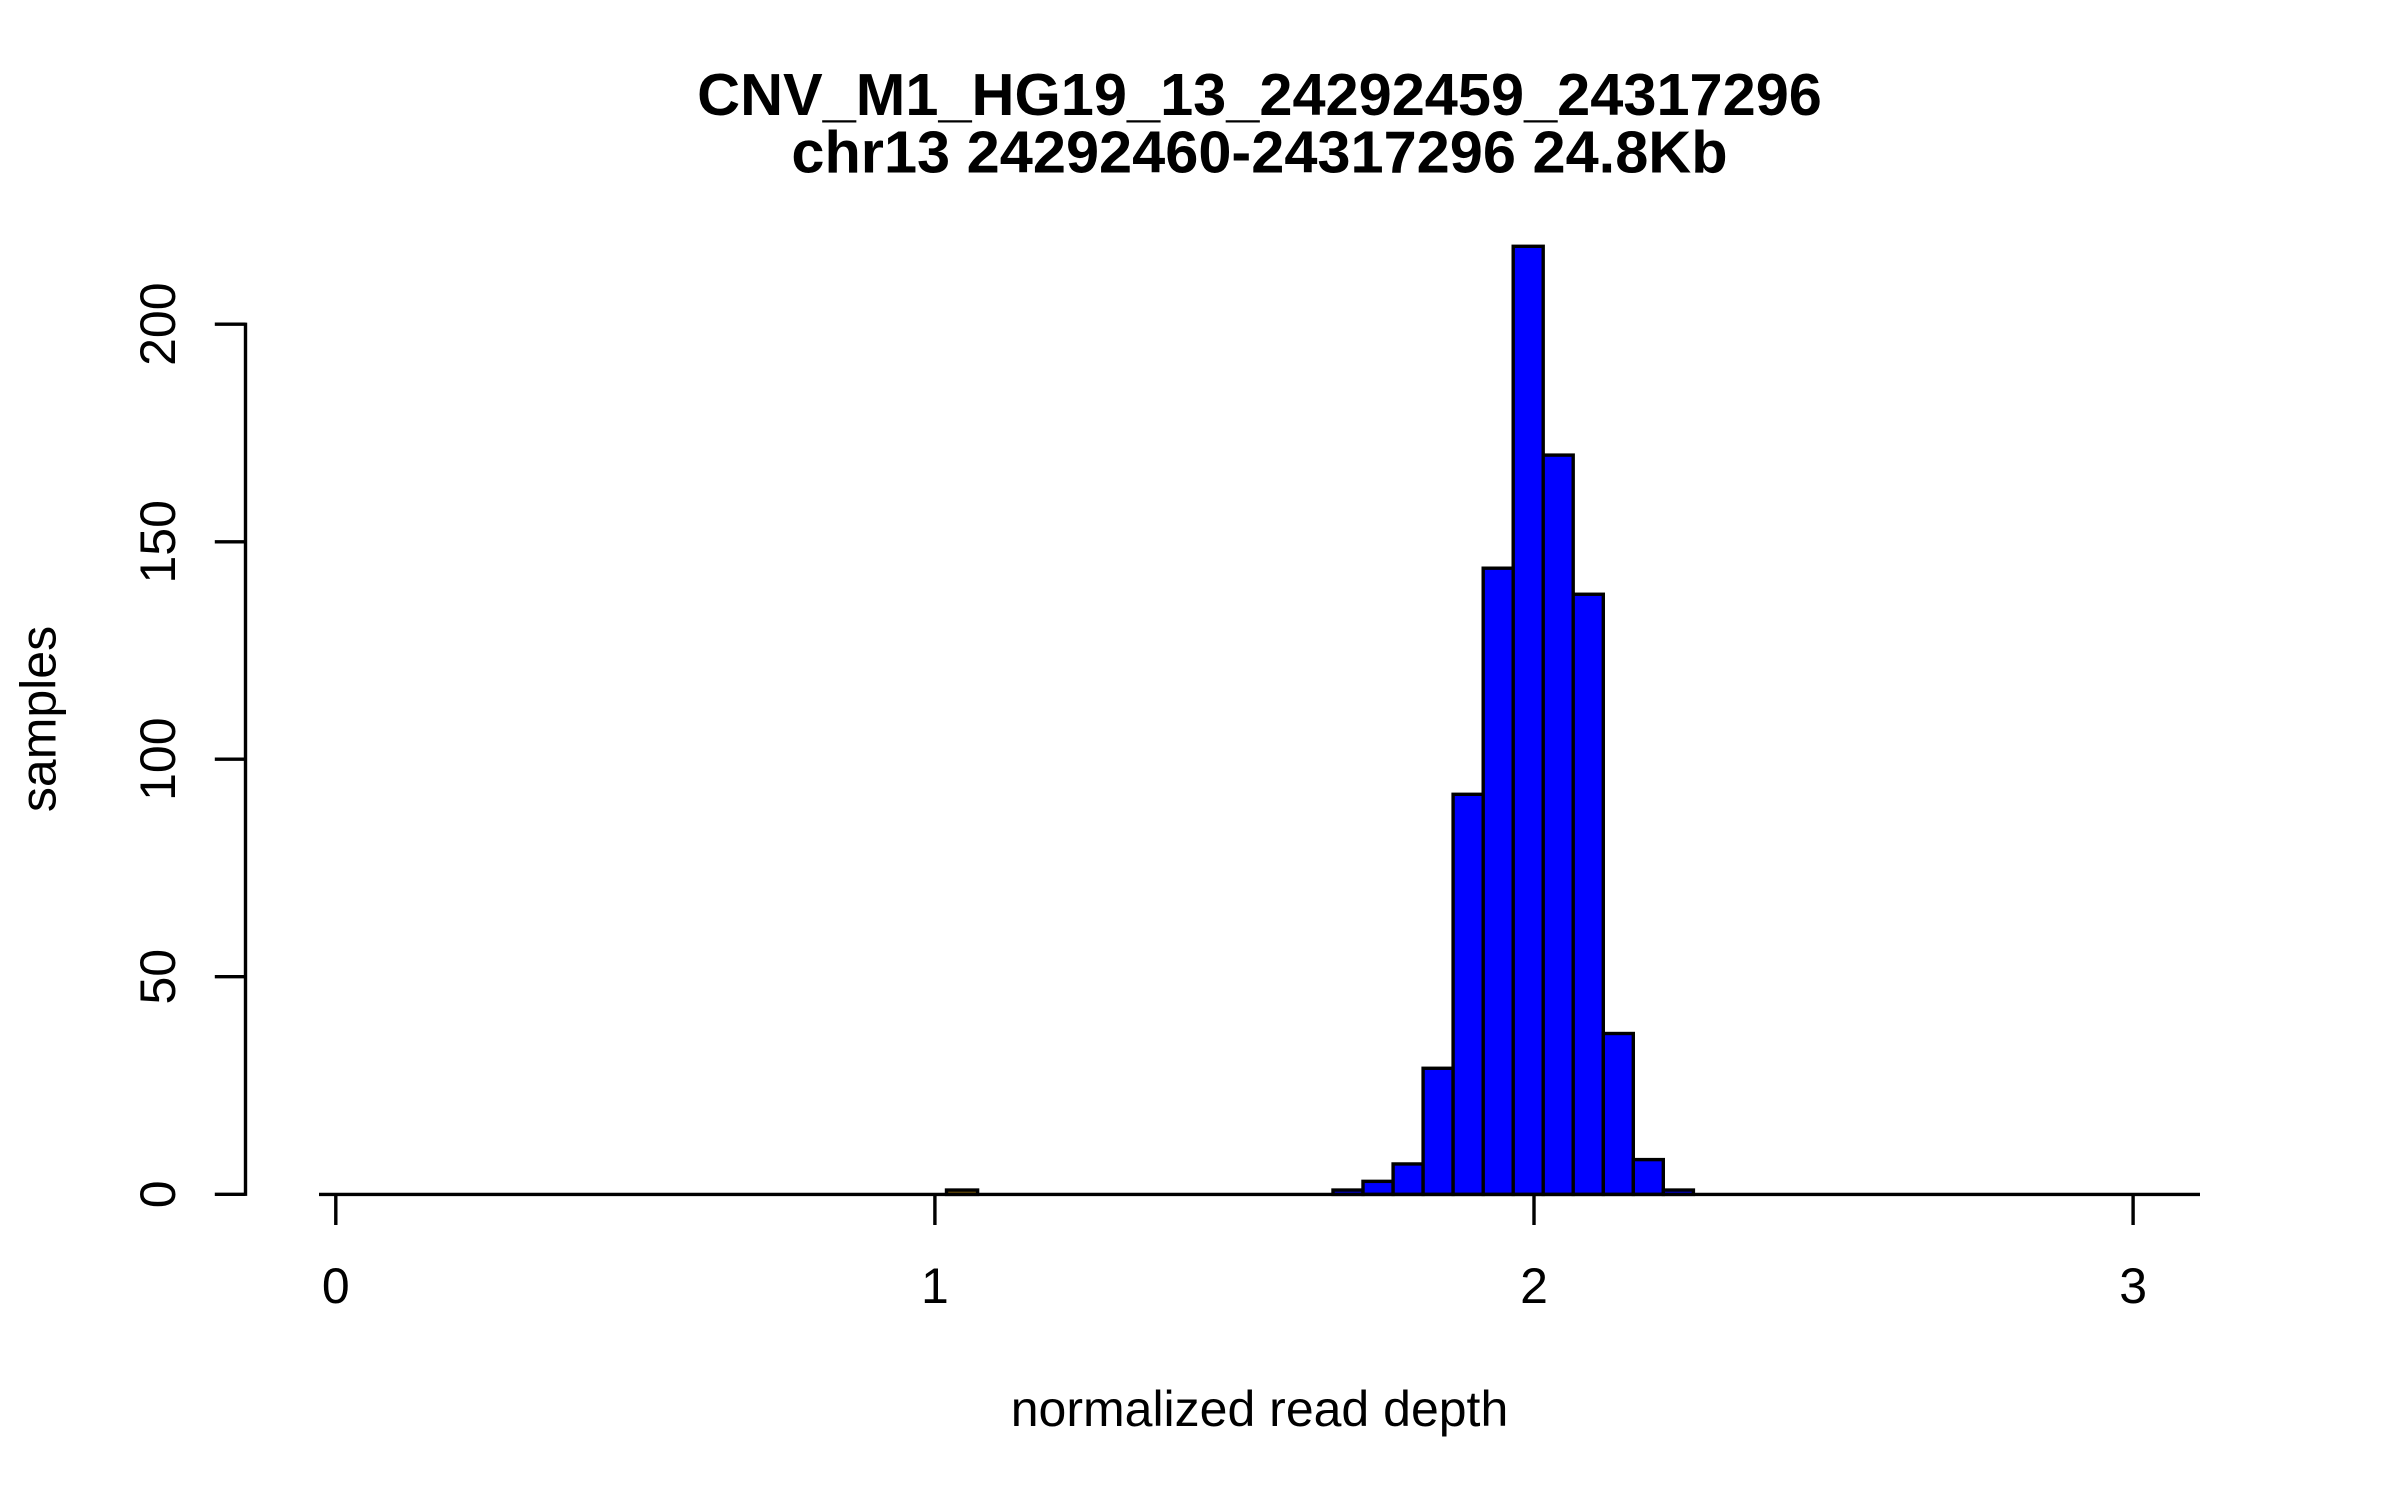 The width and height of the screenshot is (2400, 1500). I want to click on svg-text: 3, so click(2133, 1286).